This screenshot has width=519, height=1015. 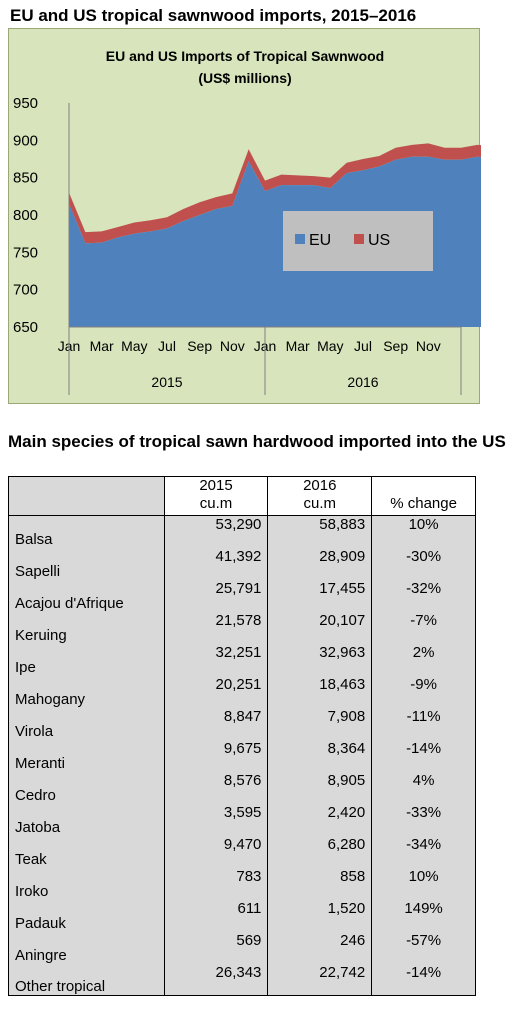 I want to click on value-2015: 9,470, so click(x=216, y=851).